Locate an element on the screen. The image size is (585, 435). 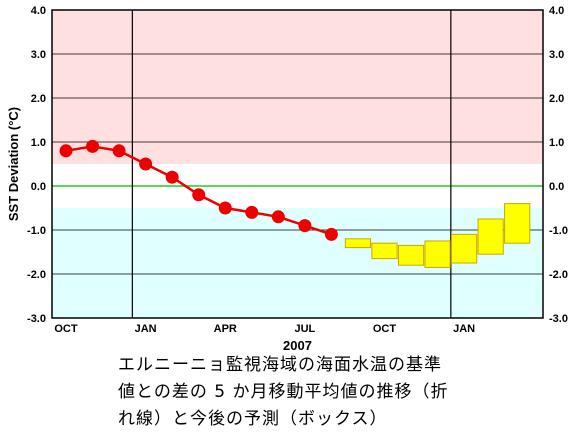
y-tick-right-1: 3.0 is located at coordinates (556, 55).